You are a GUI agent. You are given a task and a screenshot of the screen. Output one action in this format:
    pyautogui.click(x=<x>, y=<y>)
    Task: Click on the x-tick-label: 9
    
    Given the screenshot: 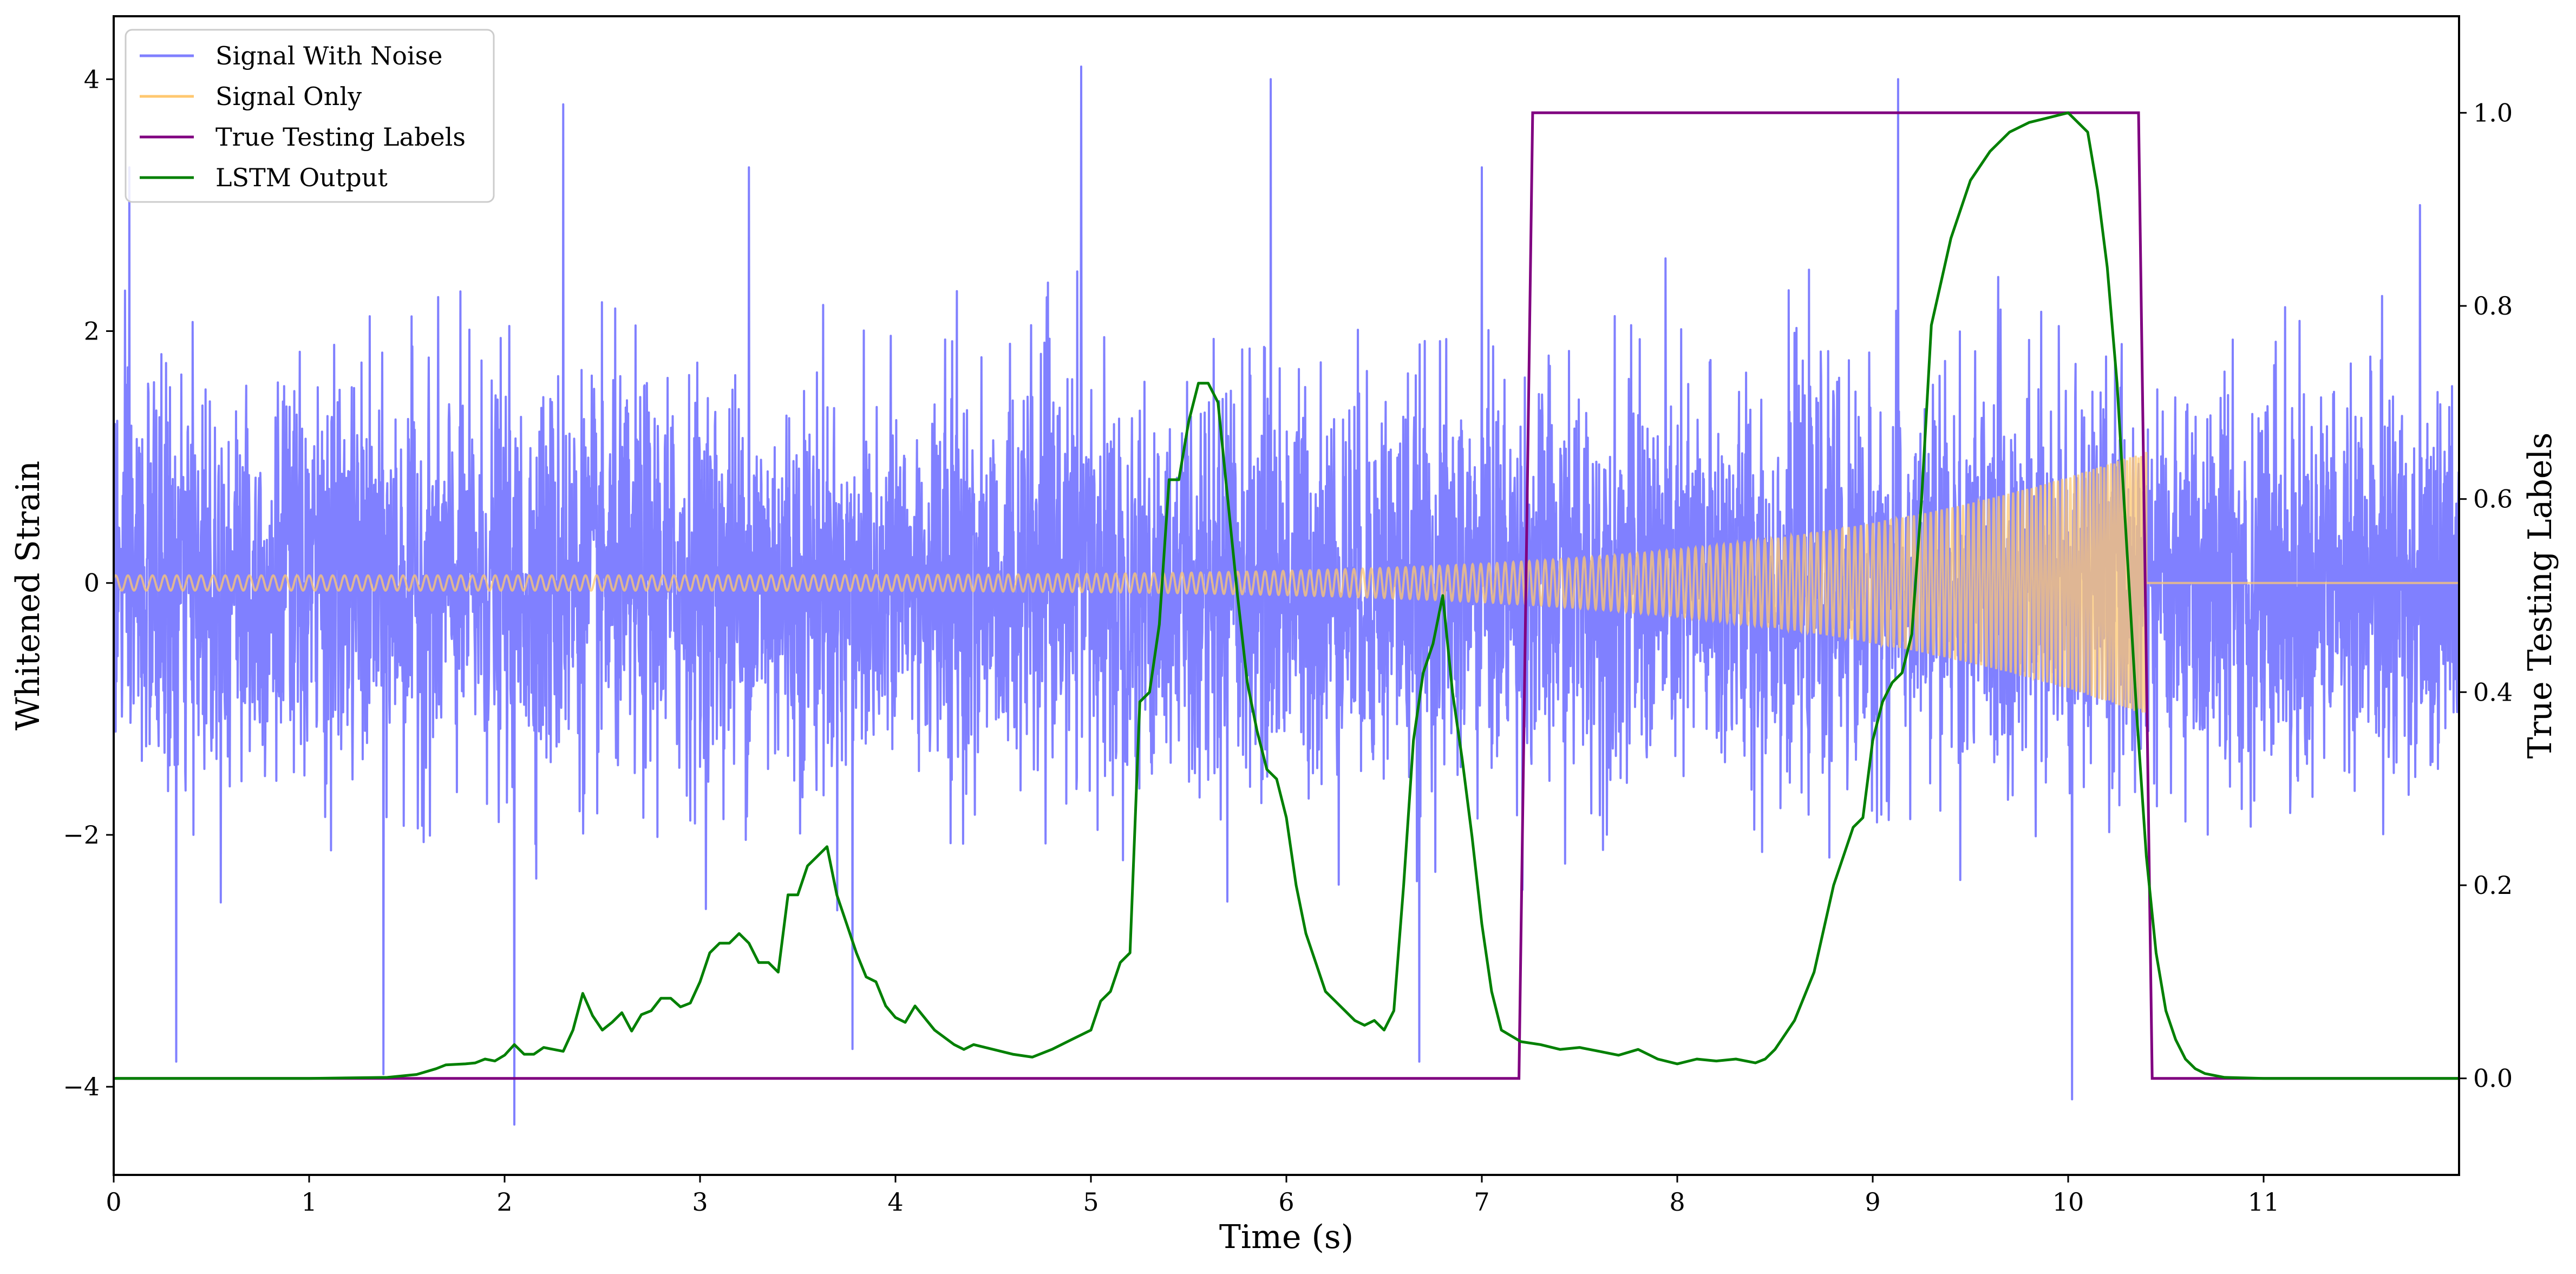 What is the action you would take?
    pyautogui.click(x=1873, y=1202)
    